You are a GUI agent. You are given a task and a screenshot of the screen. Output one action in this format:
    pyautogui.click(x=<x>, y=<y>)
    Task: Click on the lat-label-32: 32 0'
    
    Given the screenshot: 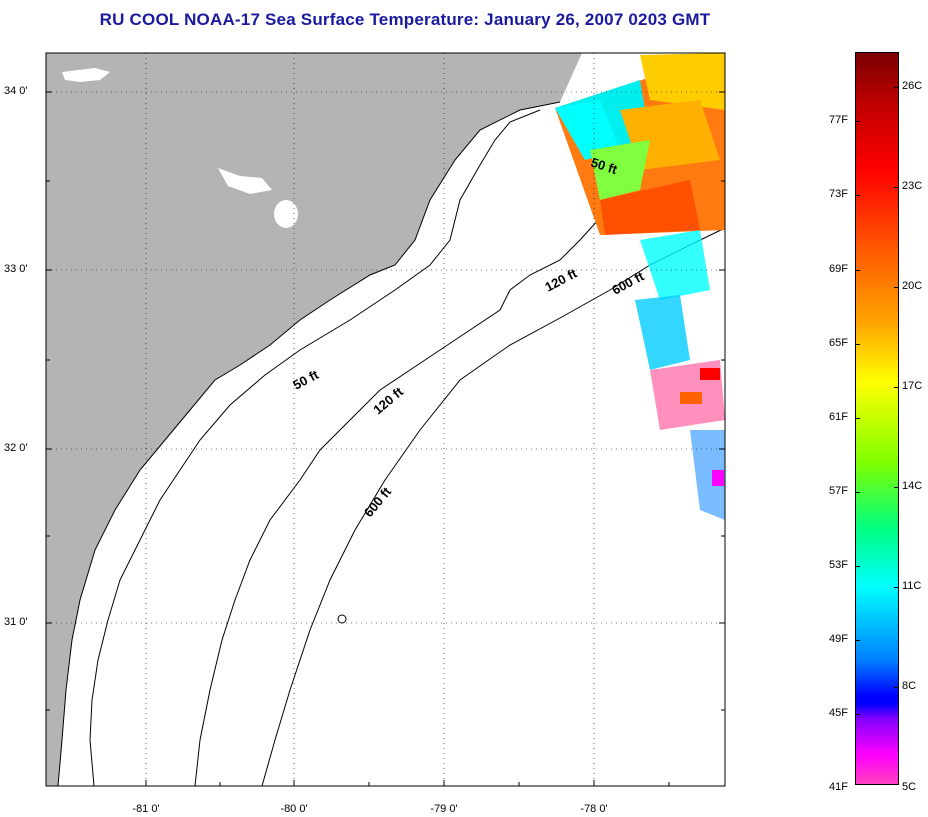 What is the action you would take?
    pyautogui.click(x=16, y=448)
    